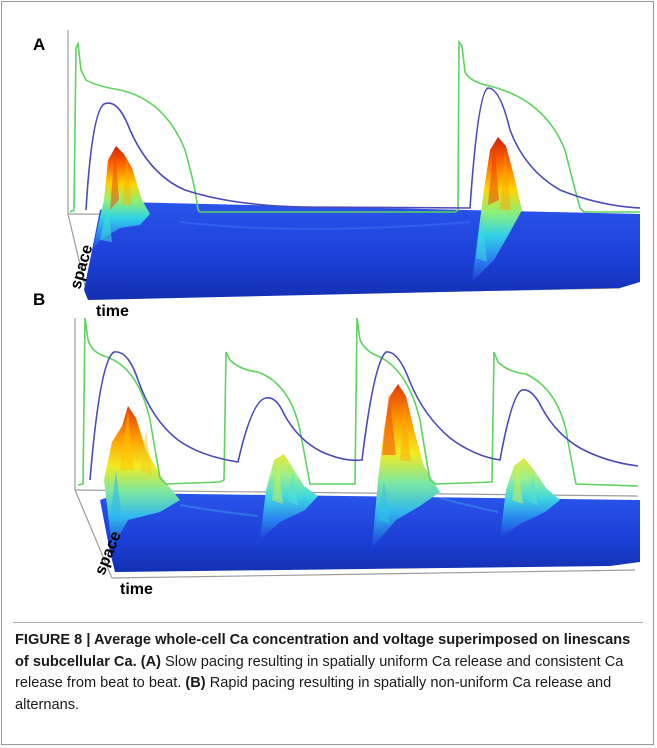 This screenshot has width=657, height=748. I want to click on panel-a-label: A, so click(39, 44).